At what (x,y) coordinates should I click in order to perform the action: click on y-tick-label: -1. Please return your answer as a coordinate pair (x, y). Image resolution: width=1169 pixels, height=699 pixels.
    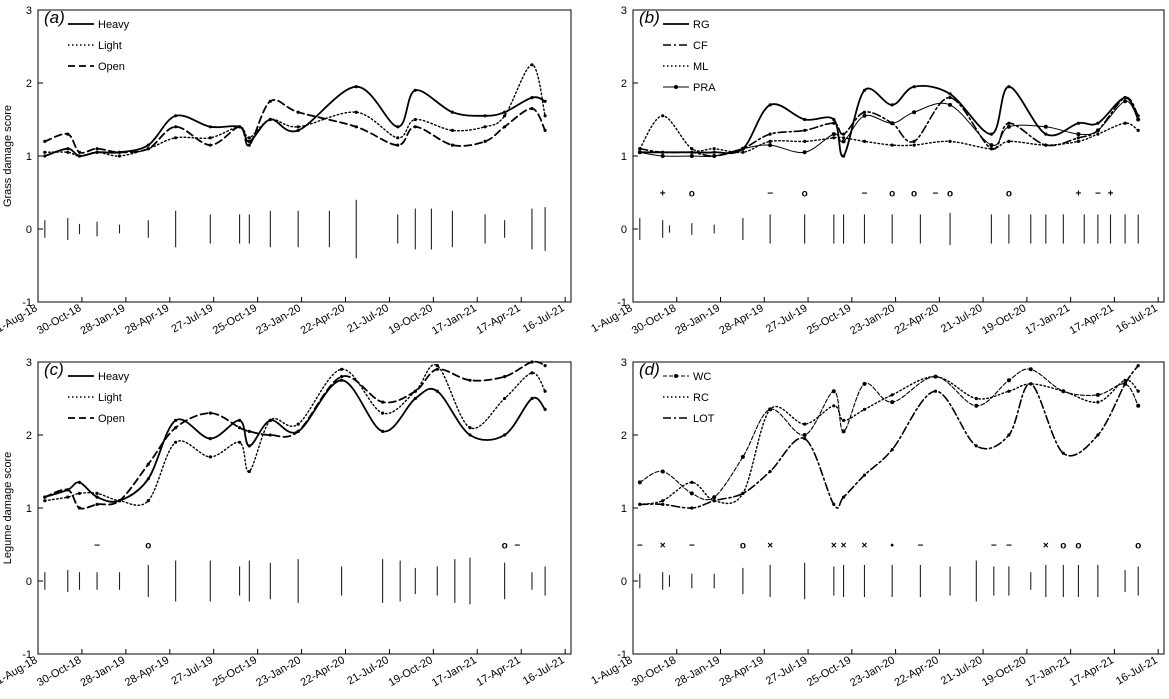
    Looking at the image, I should click on (622, 655).